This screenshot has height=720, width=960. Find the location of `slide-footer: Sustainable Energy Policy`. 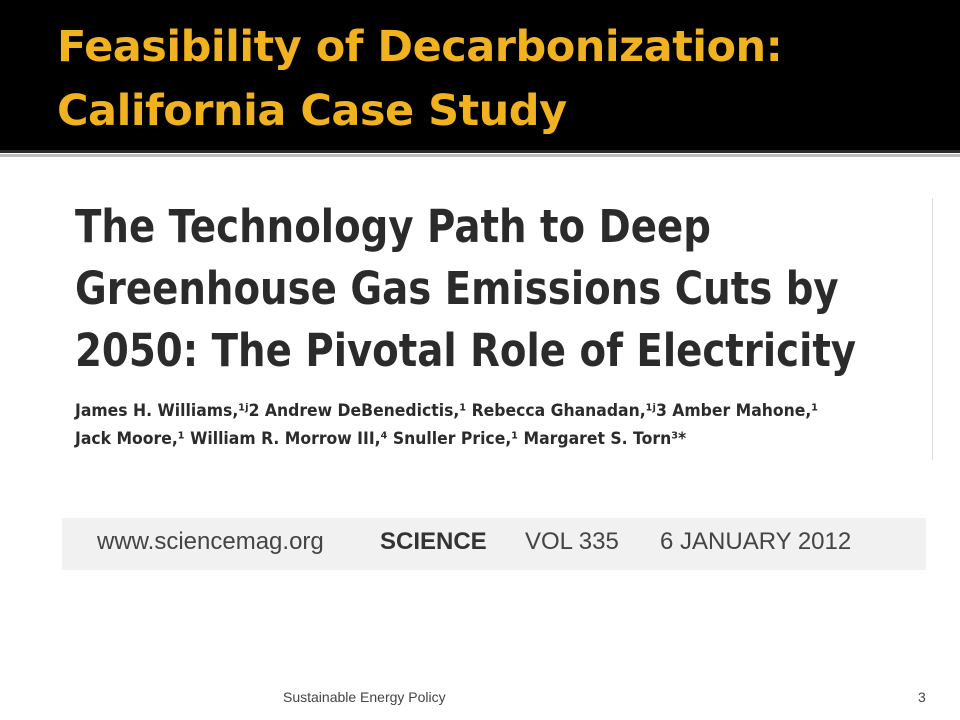

slide-footer: Sustainable Energy Policy is located at coordinates (364, 697).